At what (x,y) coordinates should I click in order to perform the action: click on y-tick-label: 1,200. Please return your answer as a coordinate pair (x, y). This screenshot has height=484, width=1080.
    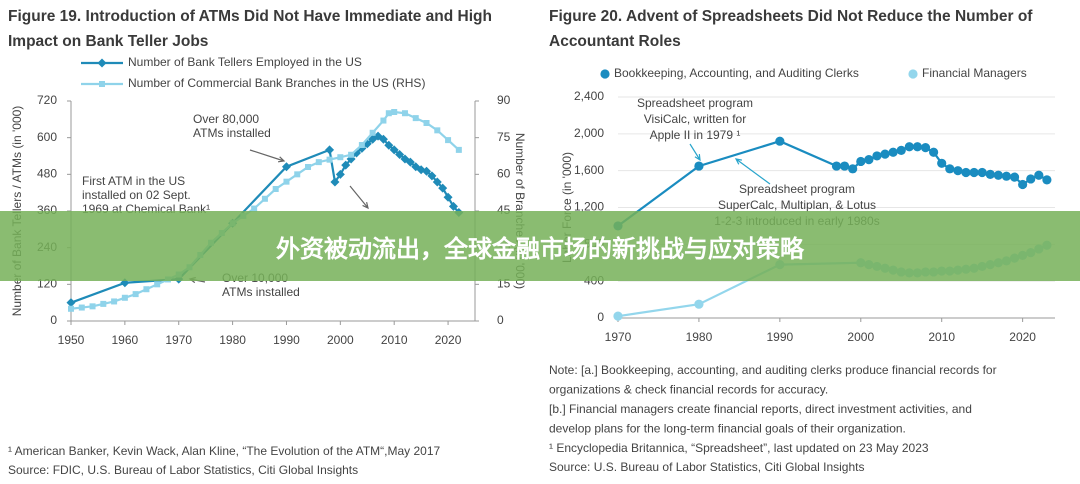
    Looking at the image, I should click on (589, 207).